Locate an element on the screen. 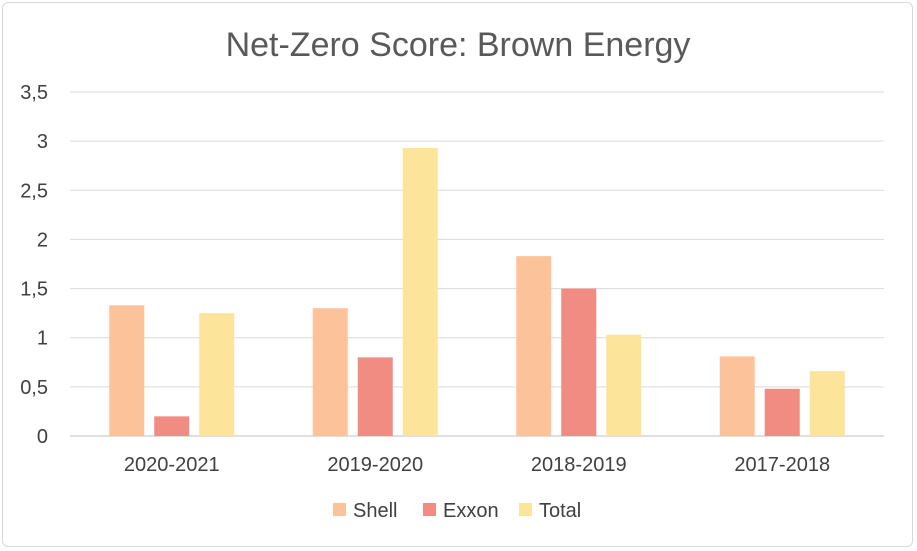  bar-exxon-2018-2019 is located at coordinates (579, 362).